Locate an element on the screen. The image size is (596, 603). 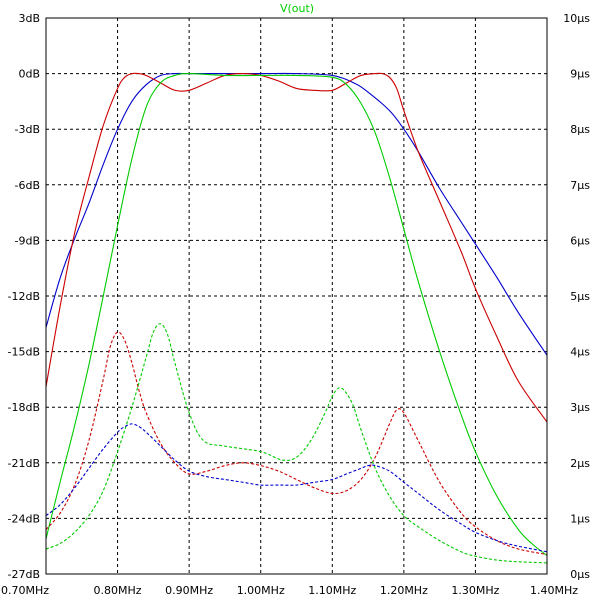
y-right-tick-label: 6µs is located at coordinates (580, 240).